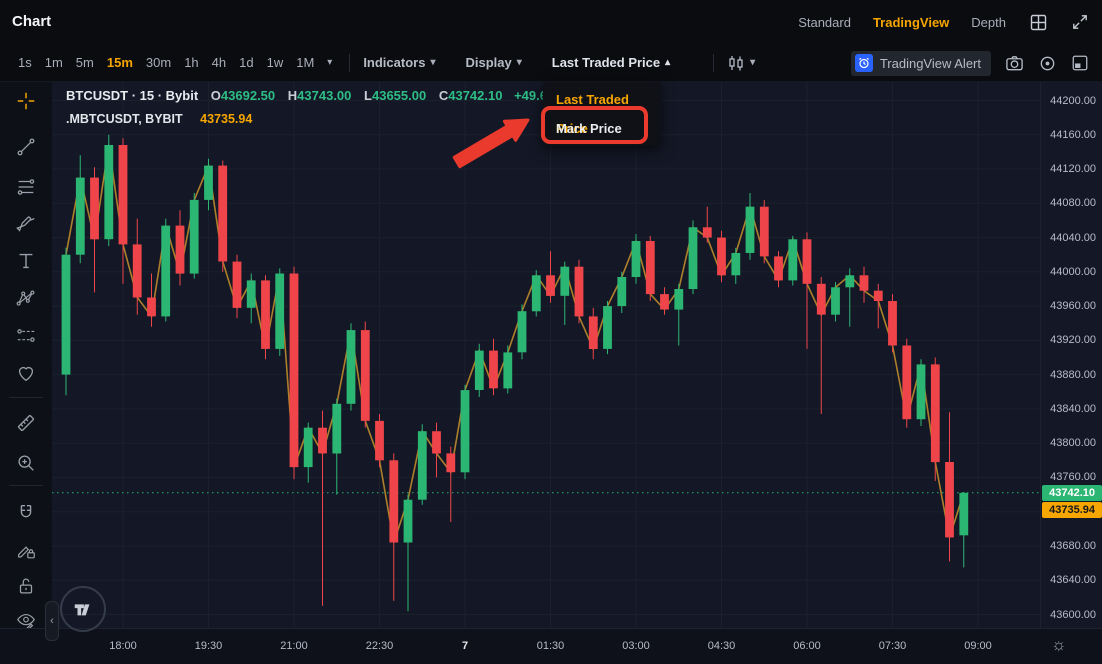 The width and height of the screenshot is (1102, 664). What do you see at coordinates (26, 423) in the screenshot?
I see `measure-ruler-icon` at bounding box center [26, 423].